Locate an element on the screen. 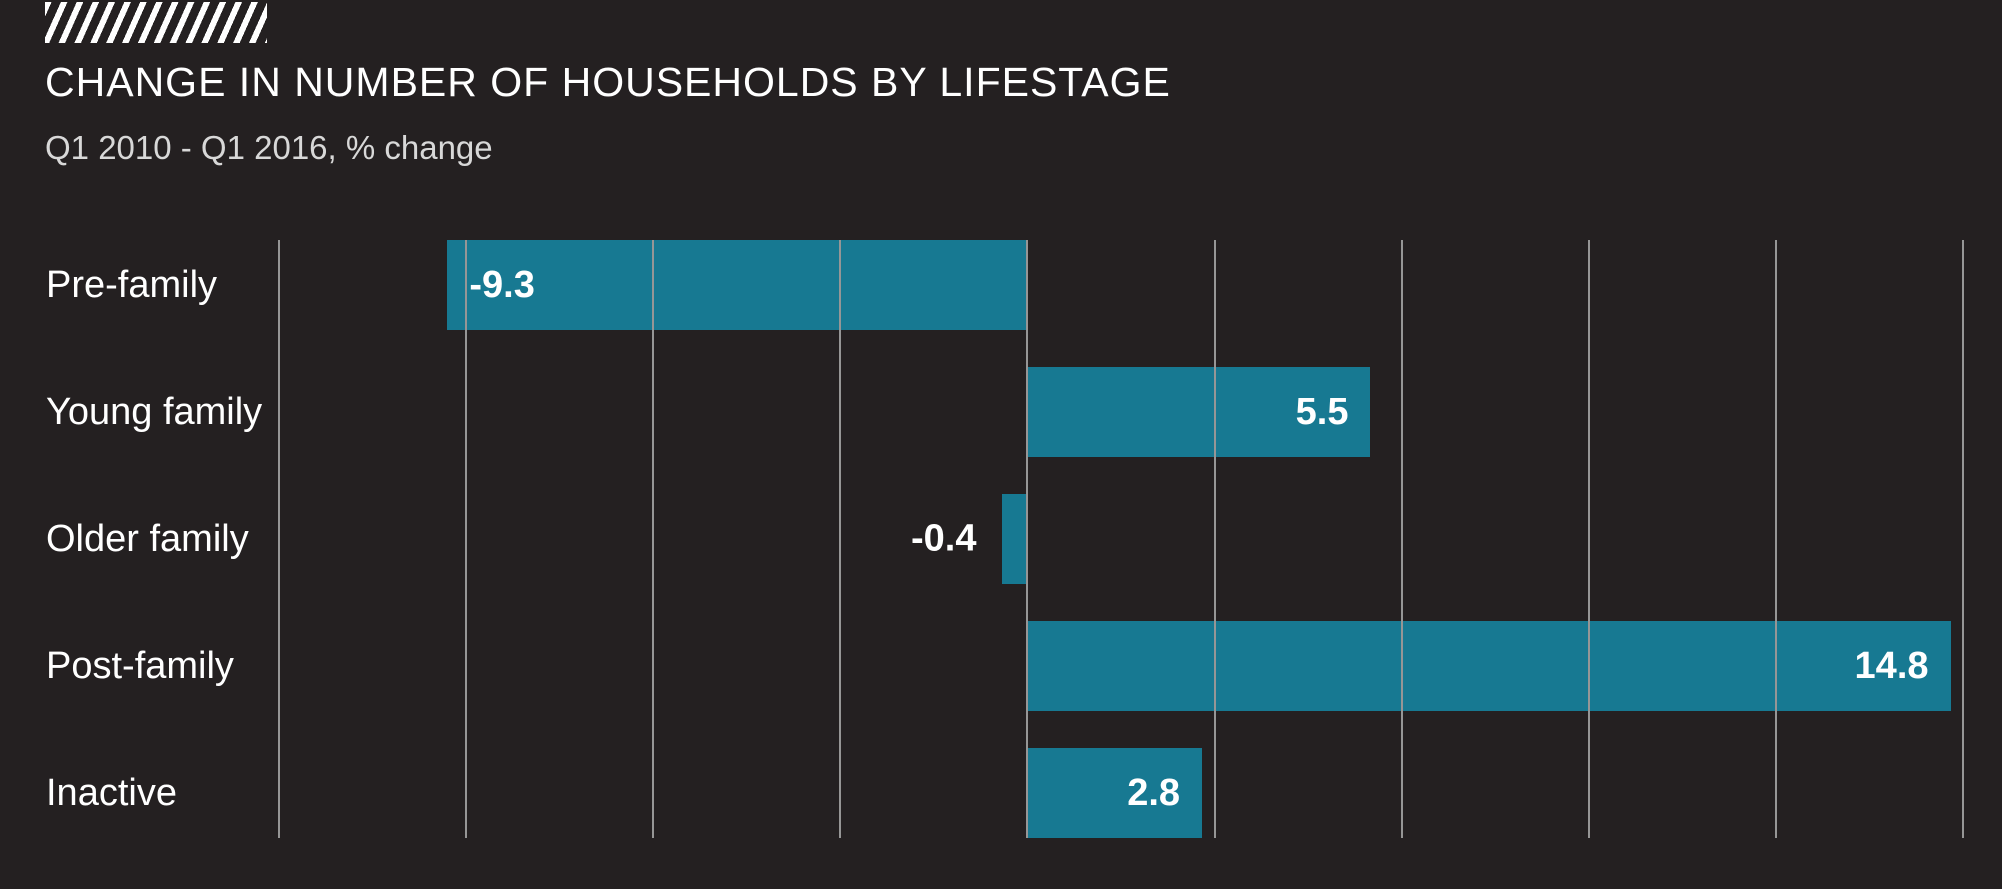  bar-value-label: 14.8 is located at coordinates (1891, 665).